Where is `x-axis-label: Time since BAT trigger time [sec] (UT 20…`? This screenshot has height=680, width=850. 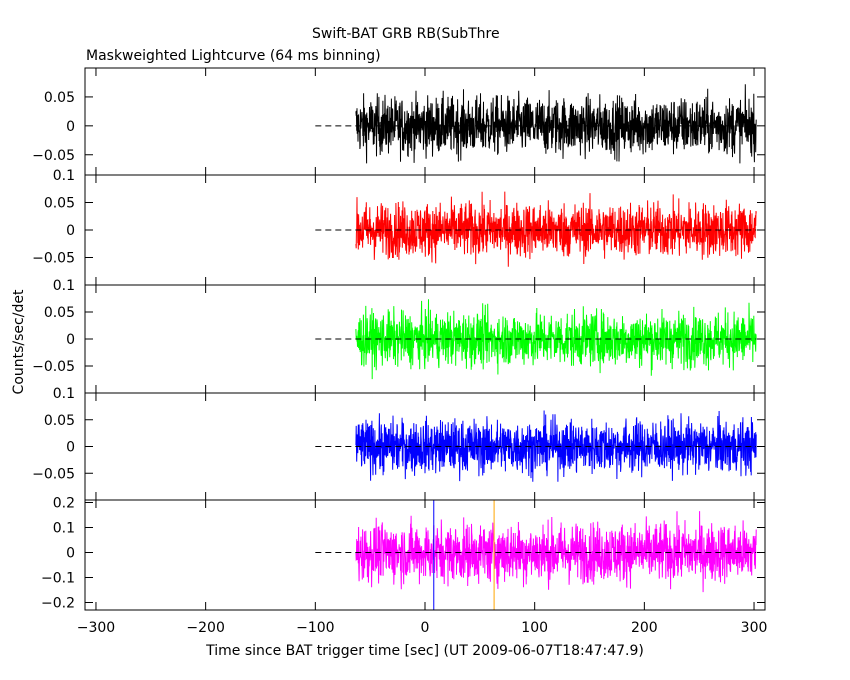
x-axis-label: Time since BAT trigger time [sec] (UT 20… is located at coordinates (424, 651).